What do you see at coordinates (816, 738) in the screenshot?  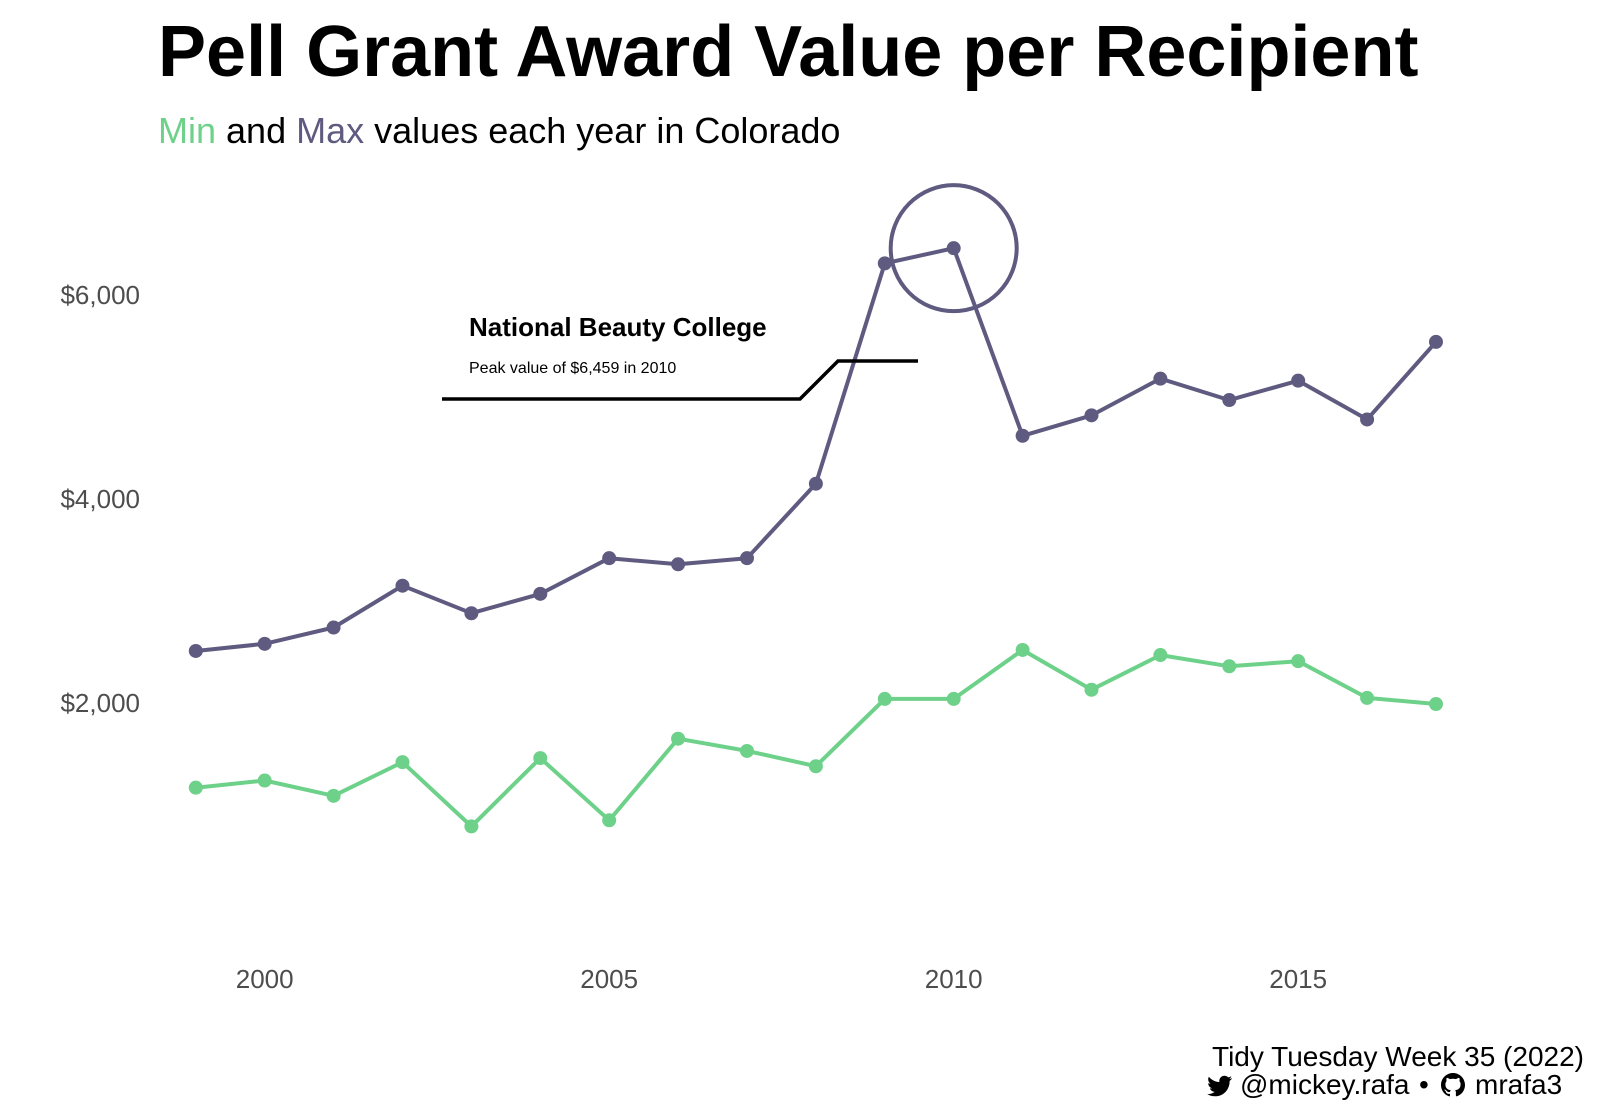 I see `min-series-line` at bounding box center [816, 738].